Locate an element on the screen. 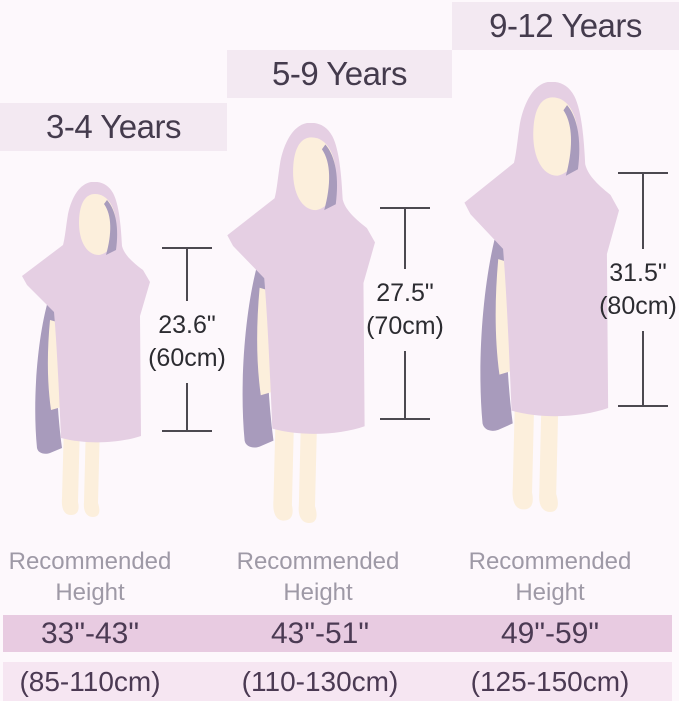 The width and height of the screenshot is (679, 701). poncho-length-label: 23.6" (60cm) is located at coordinates (187, 341).